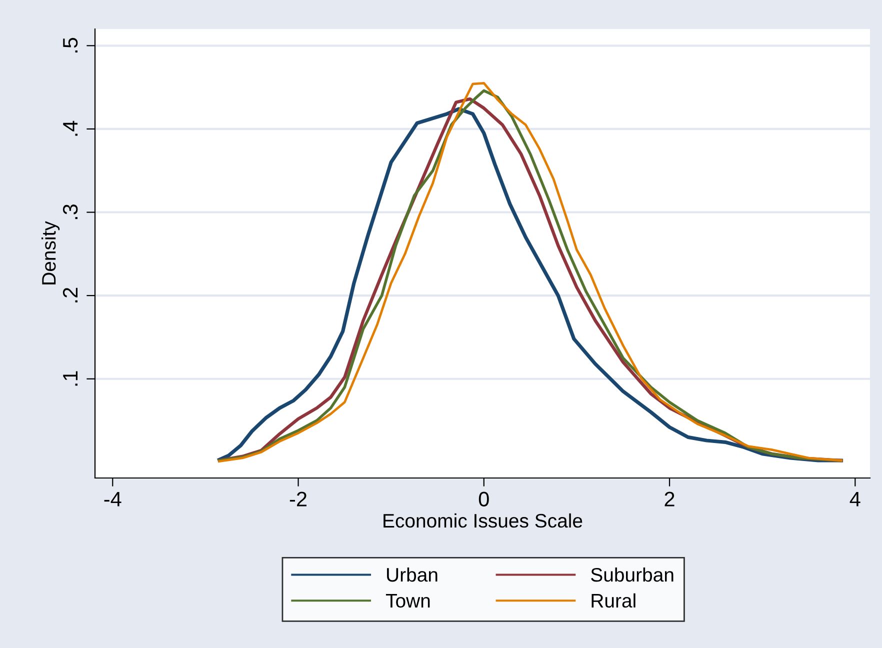 The height and width of the screenshot is (648, 882). I want to click on x-tick-label: 2, so click(669, 499).